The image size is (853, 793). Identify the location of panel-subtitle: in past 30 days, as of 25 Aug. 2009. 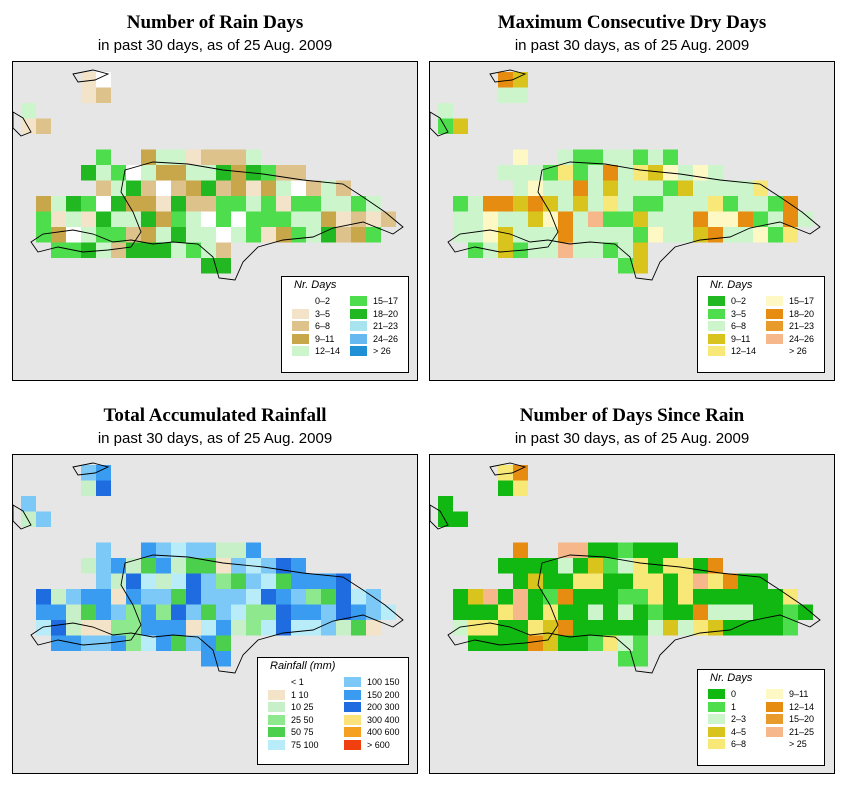
(632, 438).